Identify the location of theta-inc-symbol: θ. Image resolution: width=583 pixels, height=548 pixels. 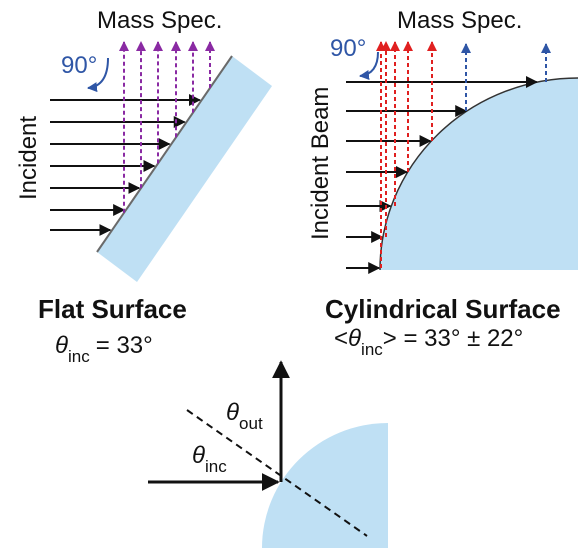
(198, 455).